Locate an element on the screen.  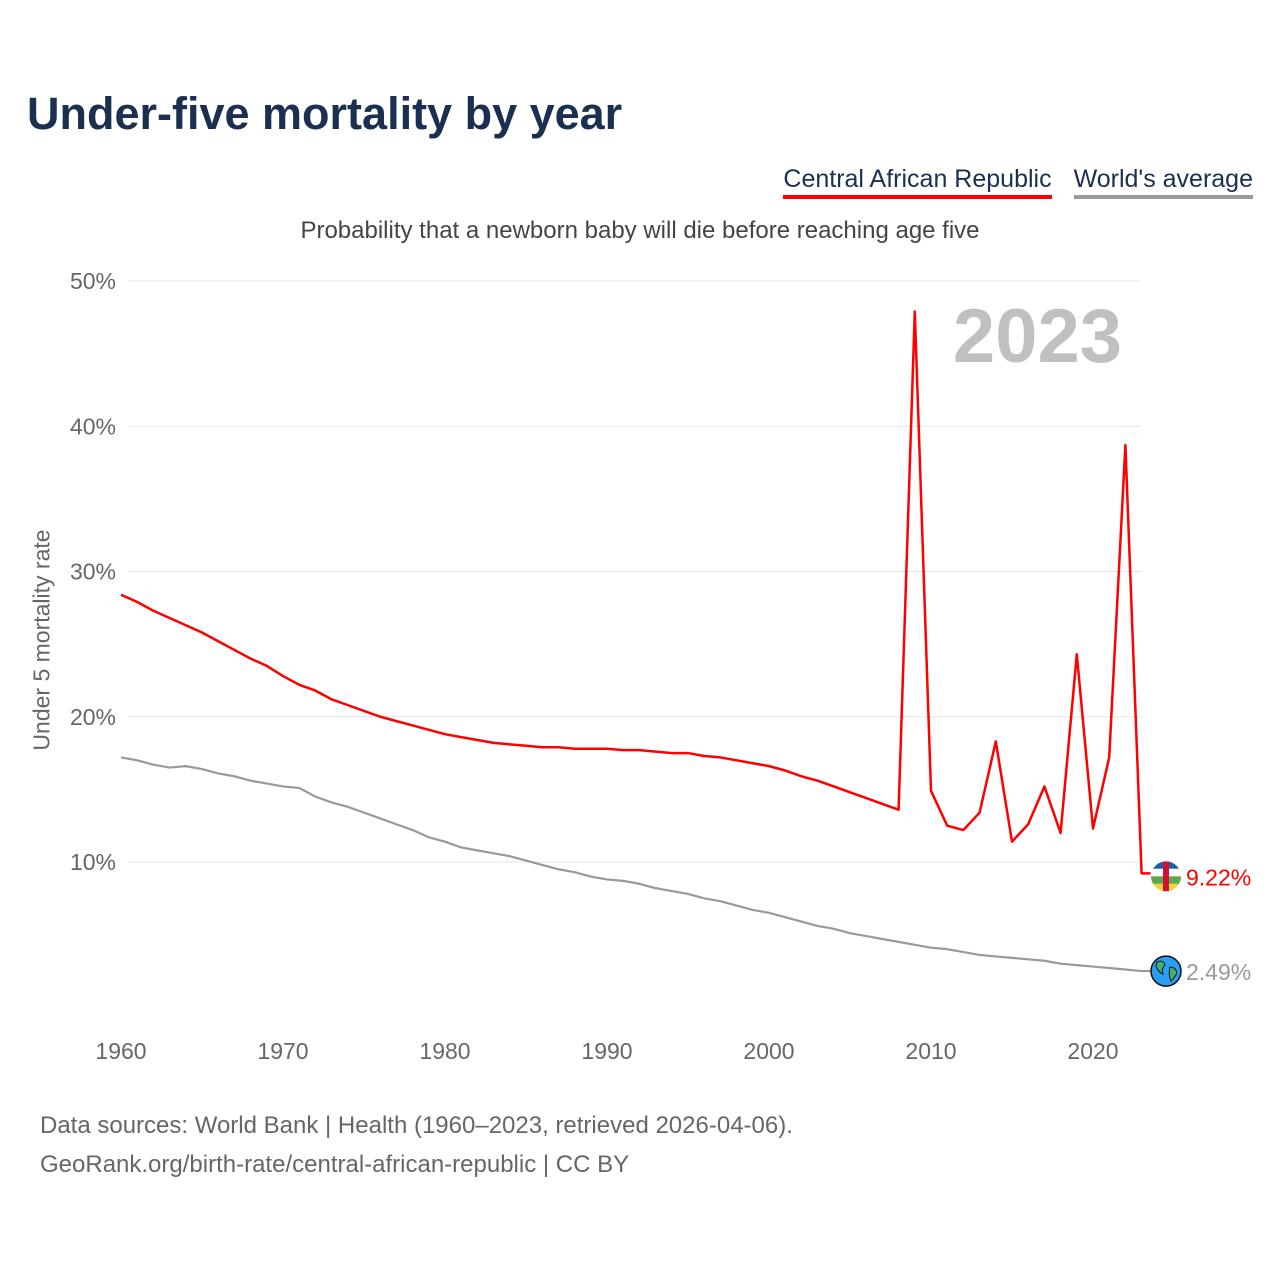
y-tick-label: 40% is located at coordinates (93, 426).